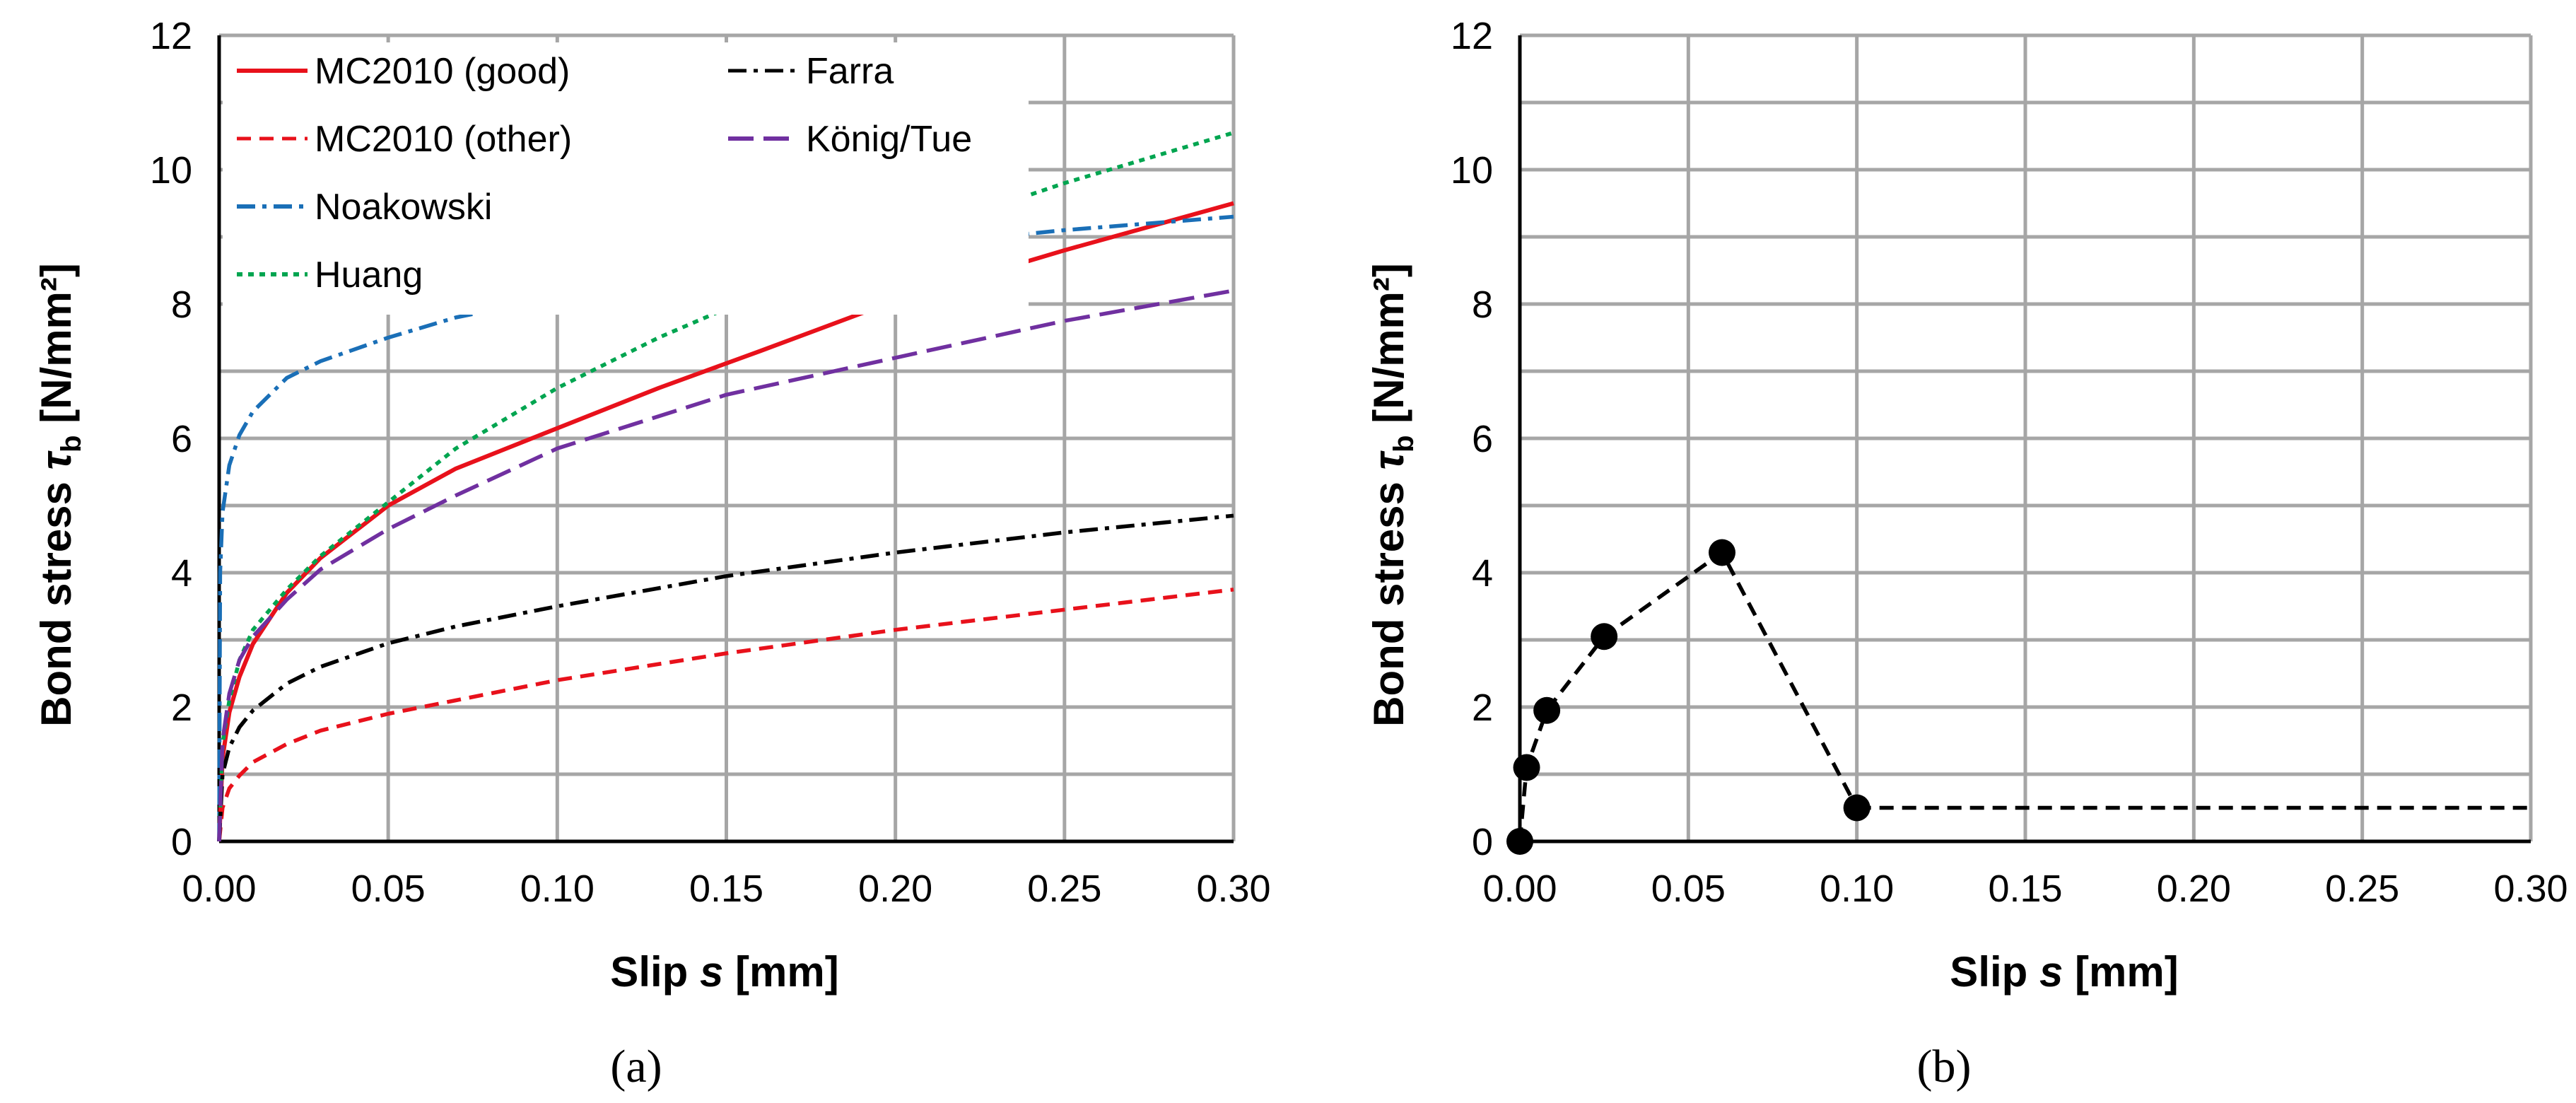  I want to click on chart-a-x-axis-title: Slip s [mm], so click(724, 972).